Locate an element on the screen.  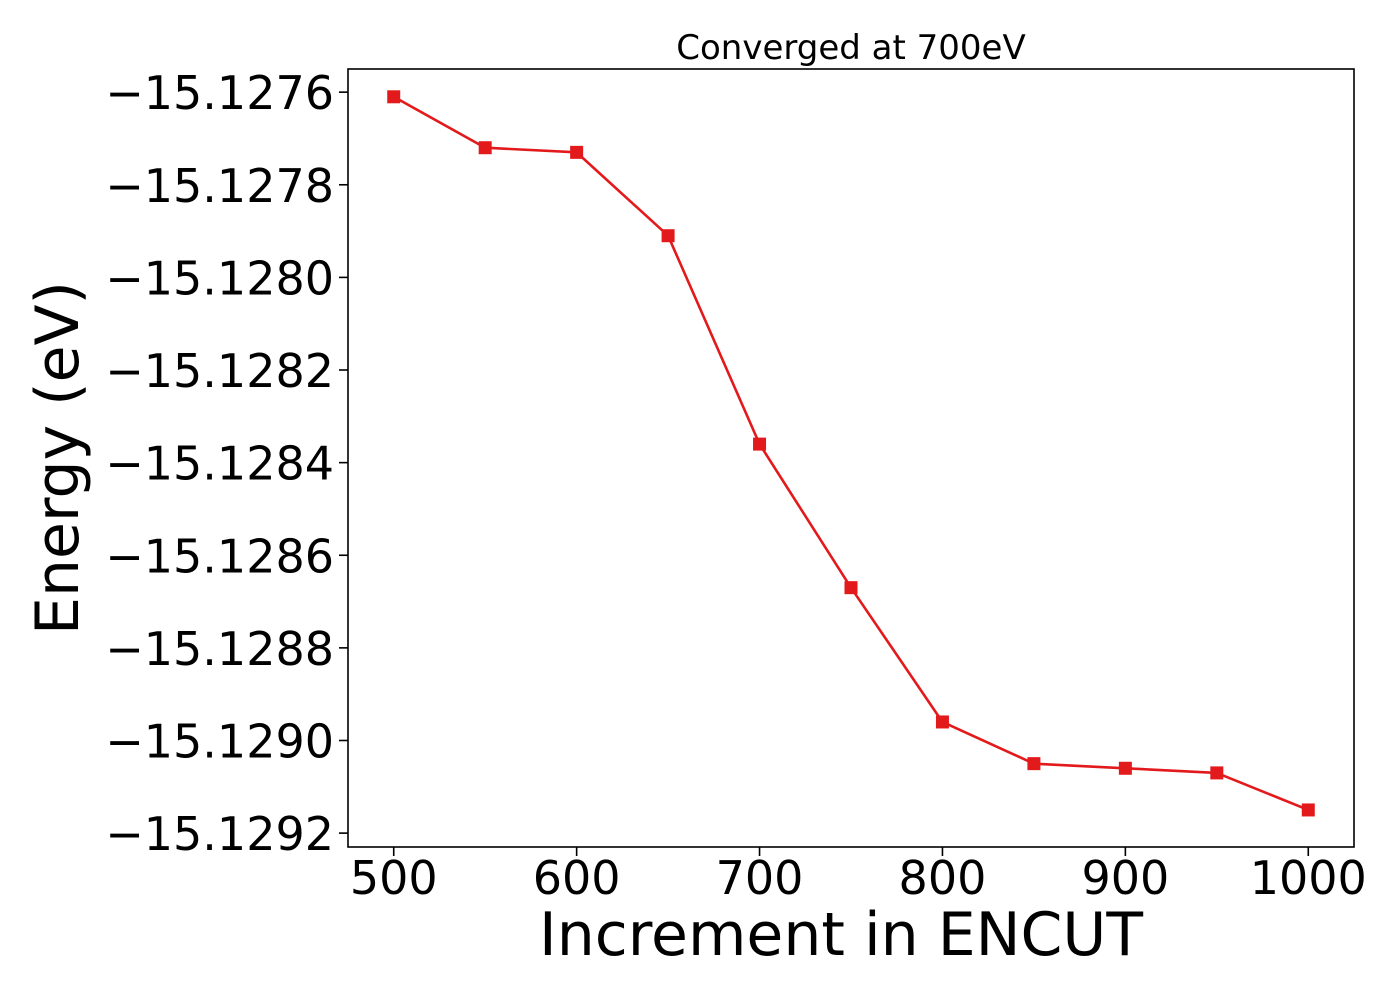
y-tick-label: −15.1292 is located at coordinates (219, 834).